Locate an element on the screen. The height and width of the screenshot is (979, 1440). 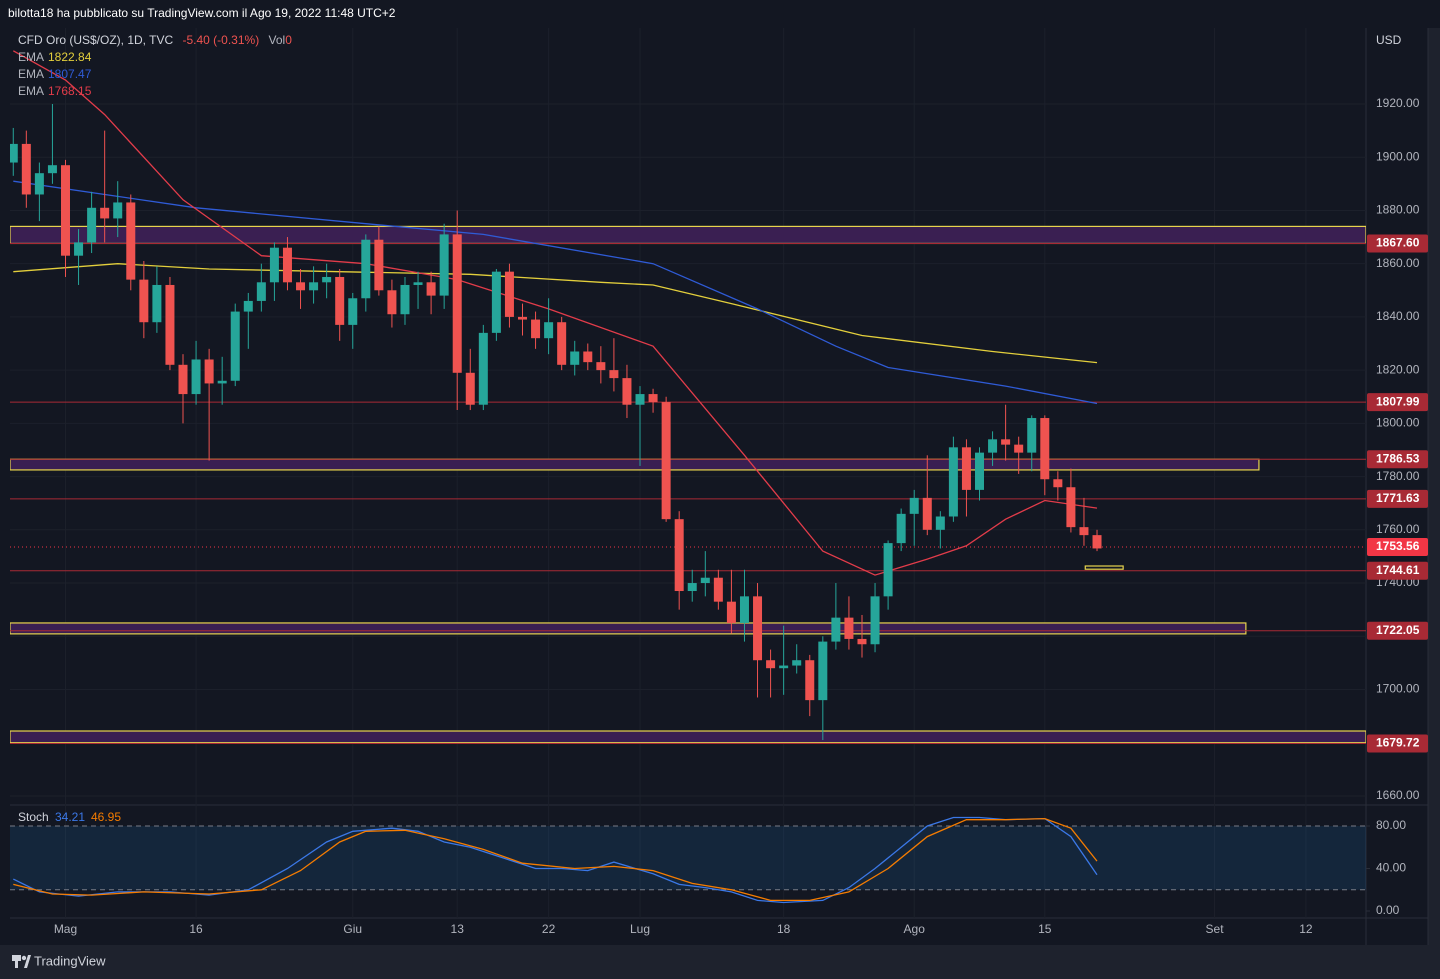
level-label: 1771.63 is located at coordinates (1398, 498).